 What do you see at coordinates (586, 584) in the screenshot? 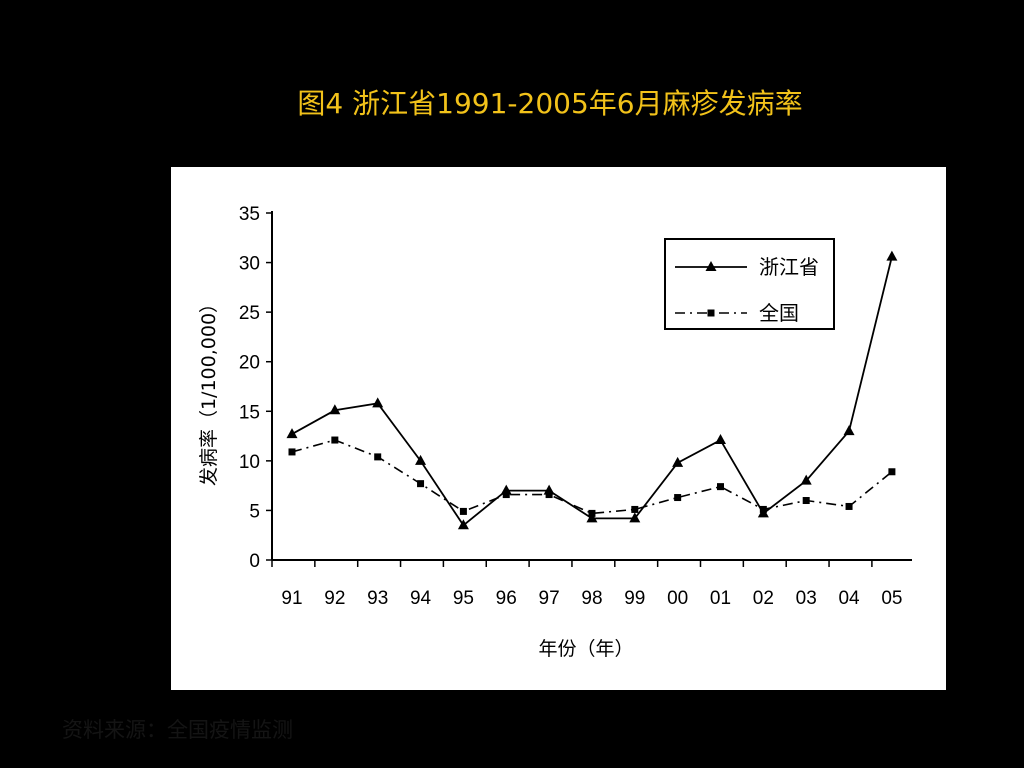
I see `x-axis-ticks: 91 92 93 94 95 96 97 98 99 00 01 02 03 04 05` at bounding box center [586, 584].